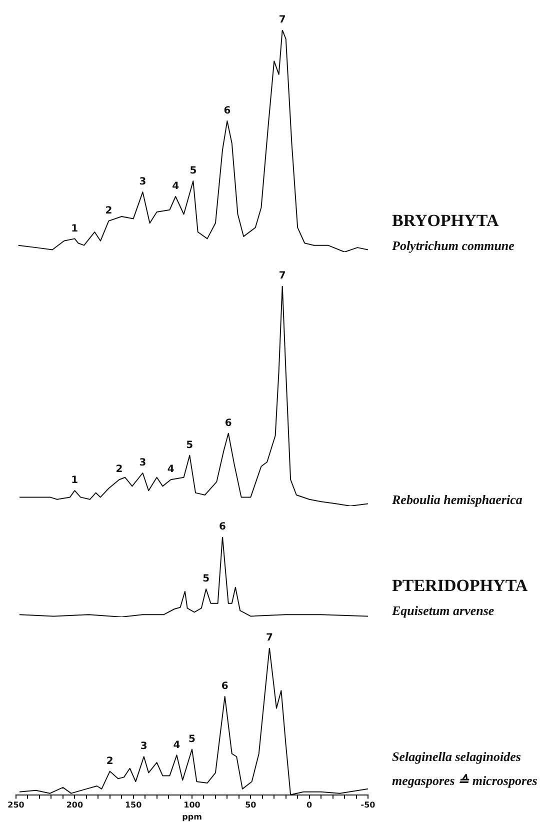  Describe the element at coordinates (465, 768) in the screenshot. I see `series-label: Selaginella selaginoides megaspores ≙ microspores` at that location.